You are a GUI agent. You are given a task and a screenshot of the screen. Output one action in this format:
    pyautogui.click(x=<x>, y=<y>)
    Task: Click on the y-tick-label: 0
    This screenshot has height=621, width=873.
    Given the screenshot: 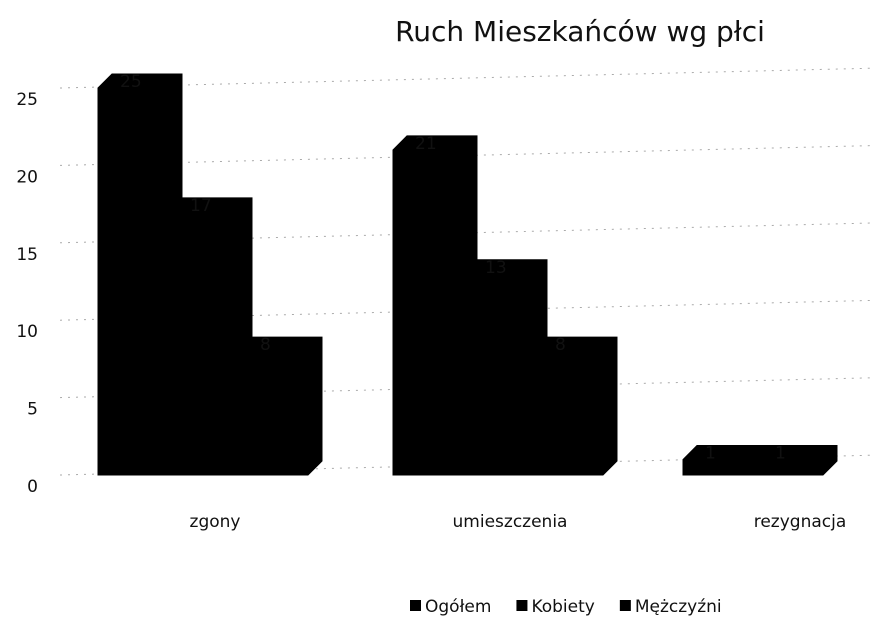 What is the action you would take?
    pyautogui.click(x=32, y=487)
    